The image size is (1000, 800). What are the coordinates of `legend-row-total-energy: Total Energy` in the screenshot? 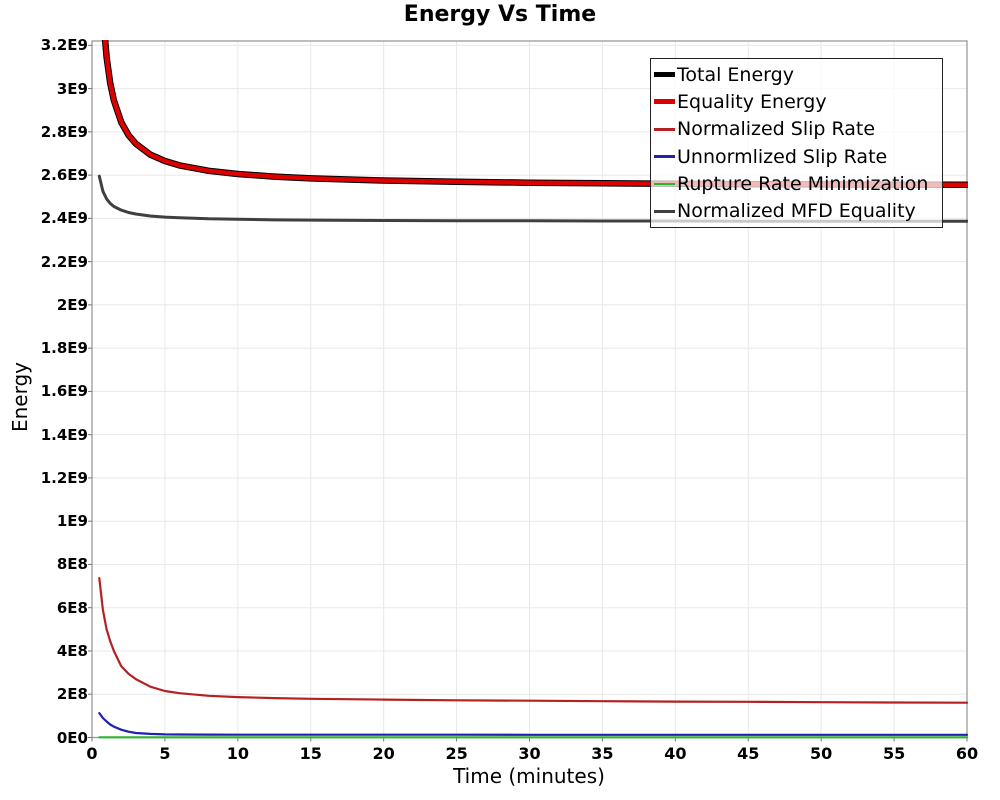 It's located at (796, 75).